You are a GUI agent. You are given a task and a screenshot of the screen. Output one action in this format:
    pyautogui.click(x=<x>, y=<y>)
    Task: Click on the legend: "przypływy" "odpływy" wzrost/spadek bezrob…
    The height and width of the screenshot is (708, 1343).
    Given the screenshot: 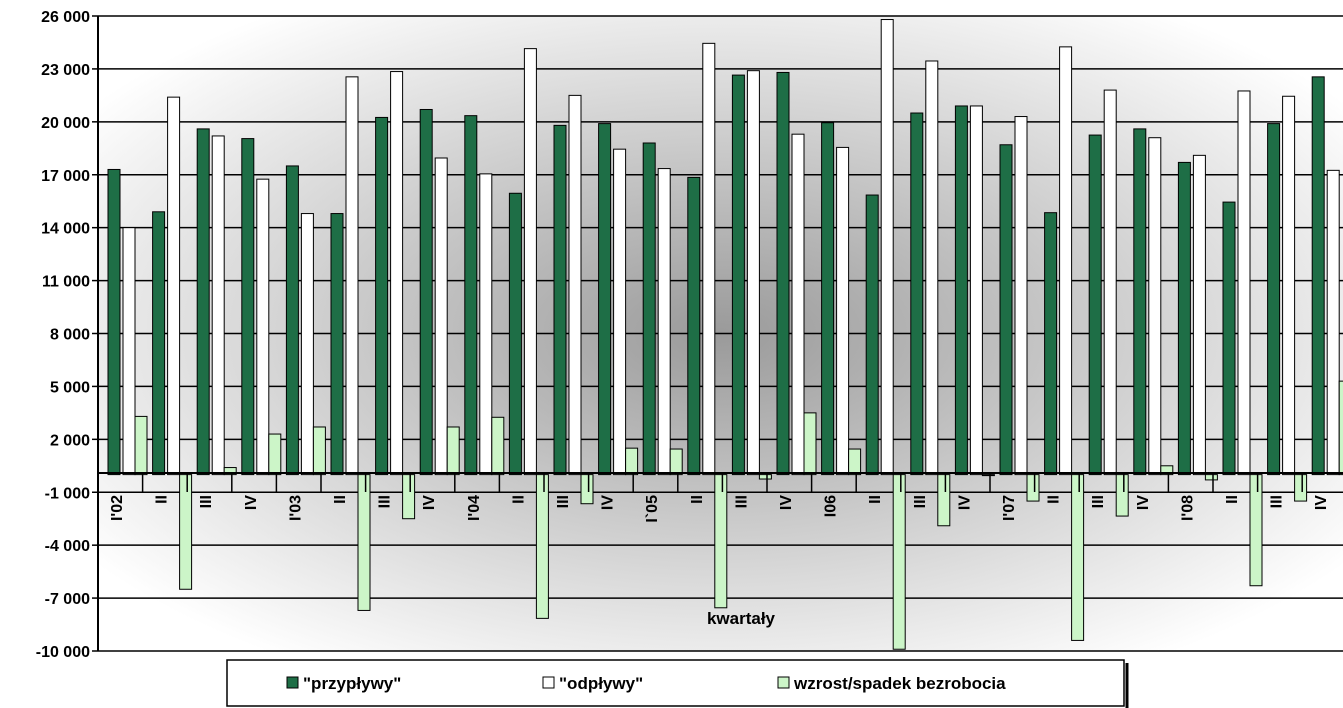 What is the action you would take?
    pyautogui.click(x=677, y=683)
    